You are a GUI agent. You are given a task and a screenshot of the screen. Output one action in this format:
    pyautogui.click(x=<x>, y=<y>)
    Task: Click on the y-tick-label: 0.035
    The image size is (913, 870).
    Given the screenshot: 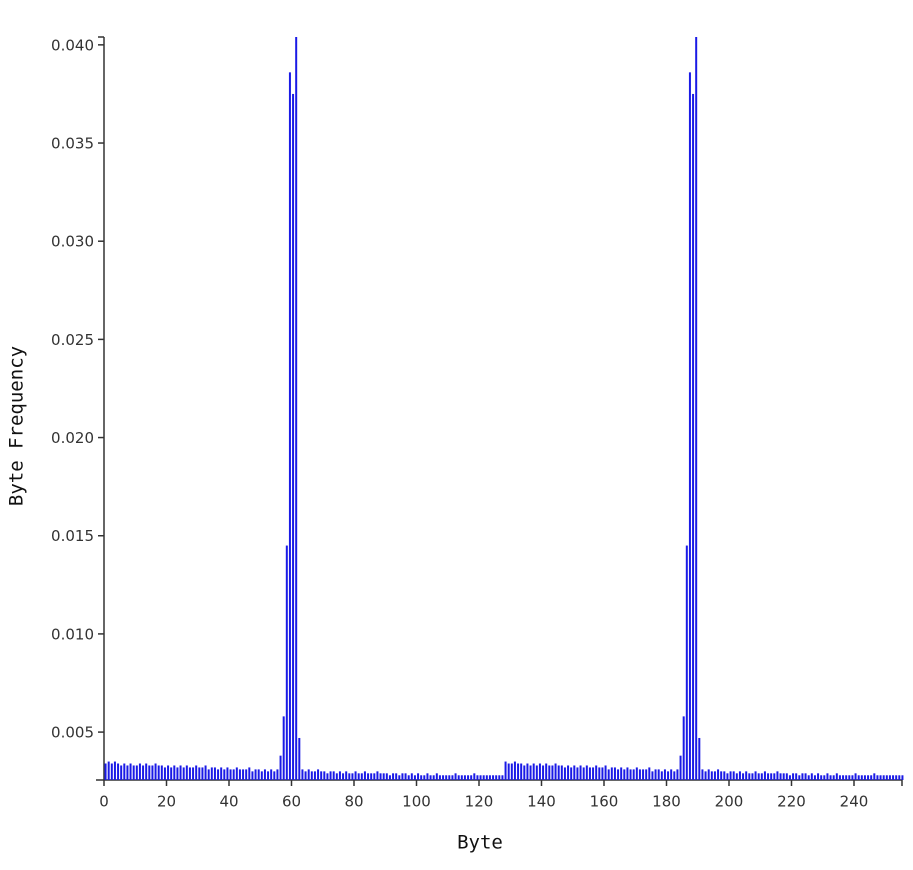 What is the action you would take?
    pyautogui.click(x=72, y=144)
    